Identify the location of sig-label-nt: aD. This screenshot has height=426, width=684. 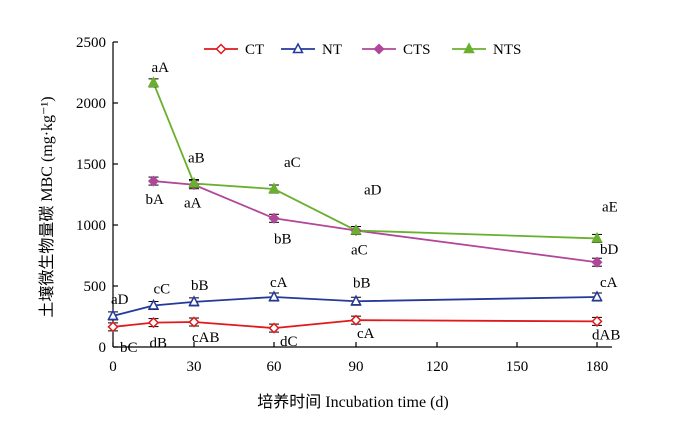
(120, 300).